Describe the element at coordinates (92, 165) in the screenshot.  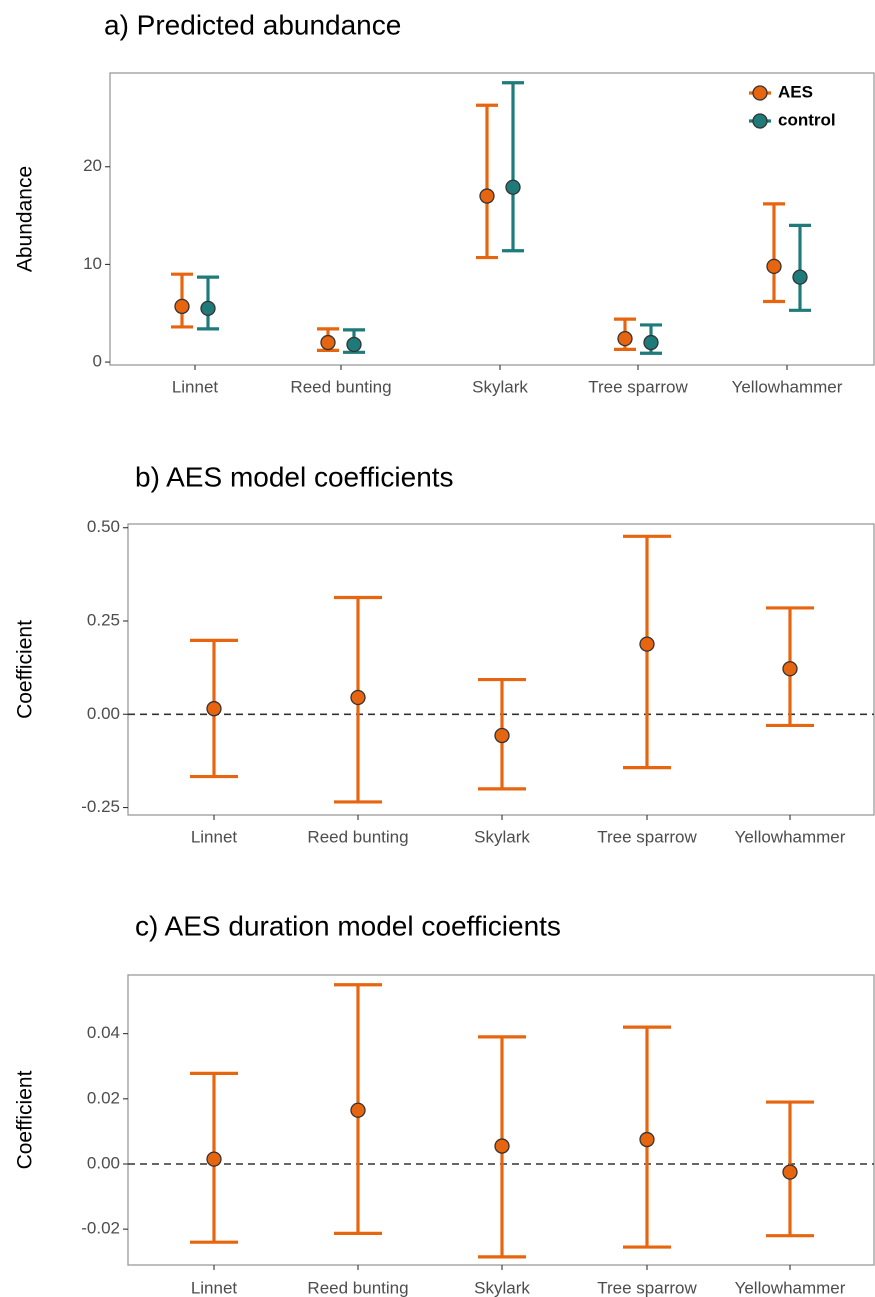
I see `y-tick-label: 20` at that location.